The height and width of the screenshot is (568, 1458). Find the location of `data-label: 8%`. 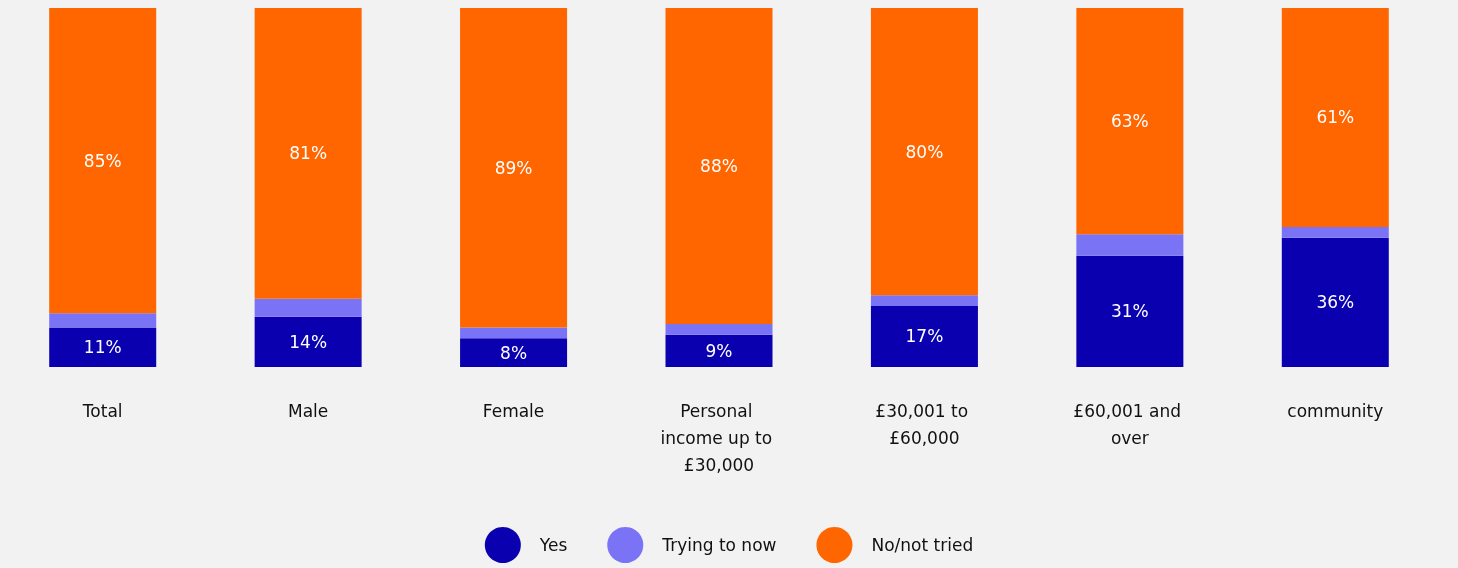

data-label: 8% is located at coordinates (514, 352).